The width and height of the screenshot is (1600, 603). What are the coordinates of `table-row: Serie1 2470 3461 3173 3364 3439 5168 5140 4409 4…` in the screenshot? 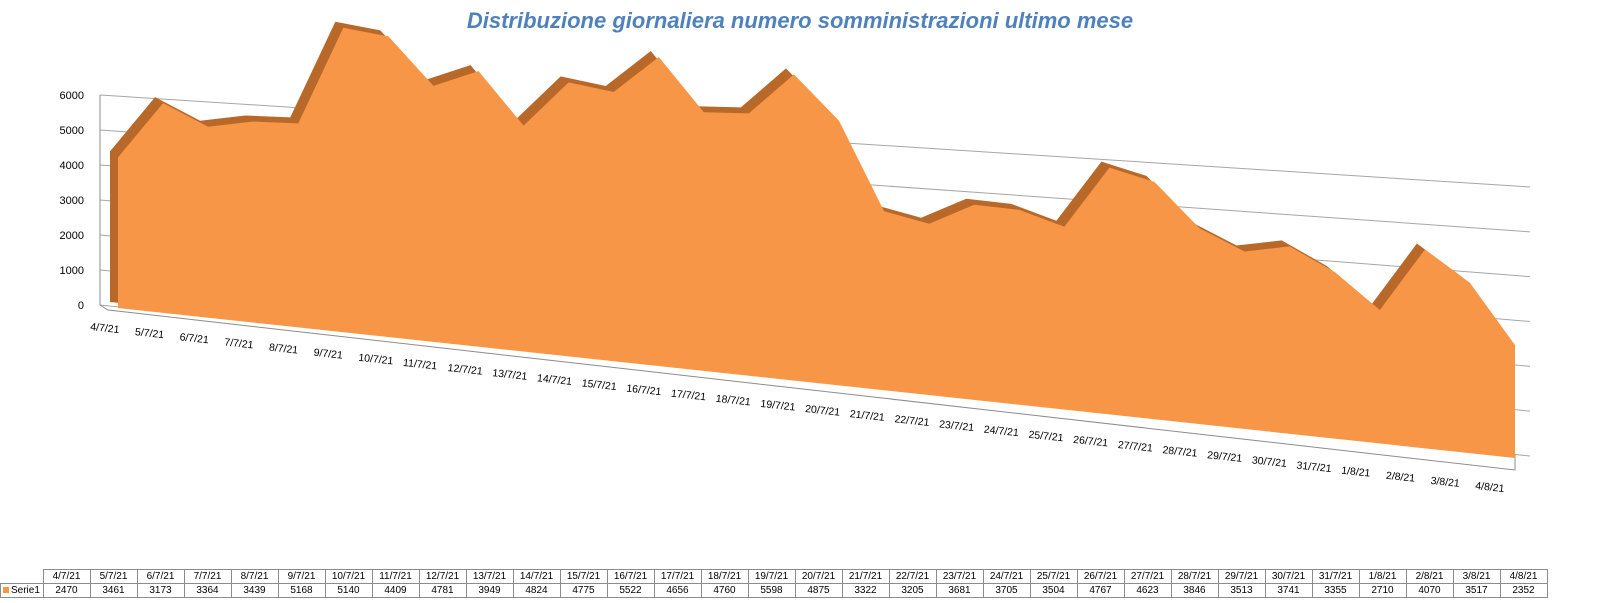 It's located at (774, 590).